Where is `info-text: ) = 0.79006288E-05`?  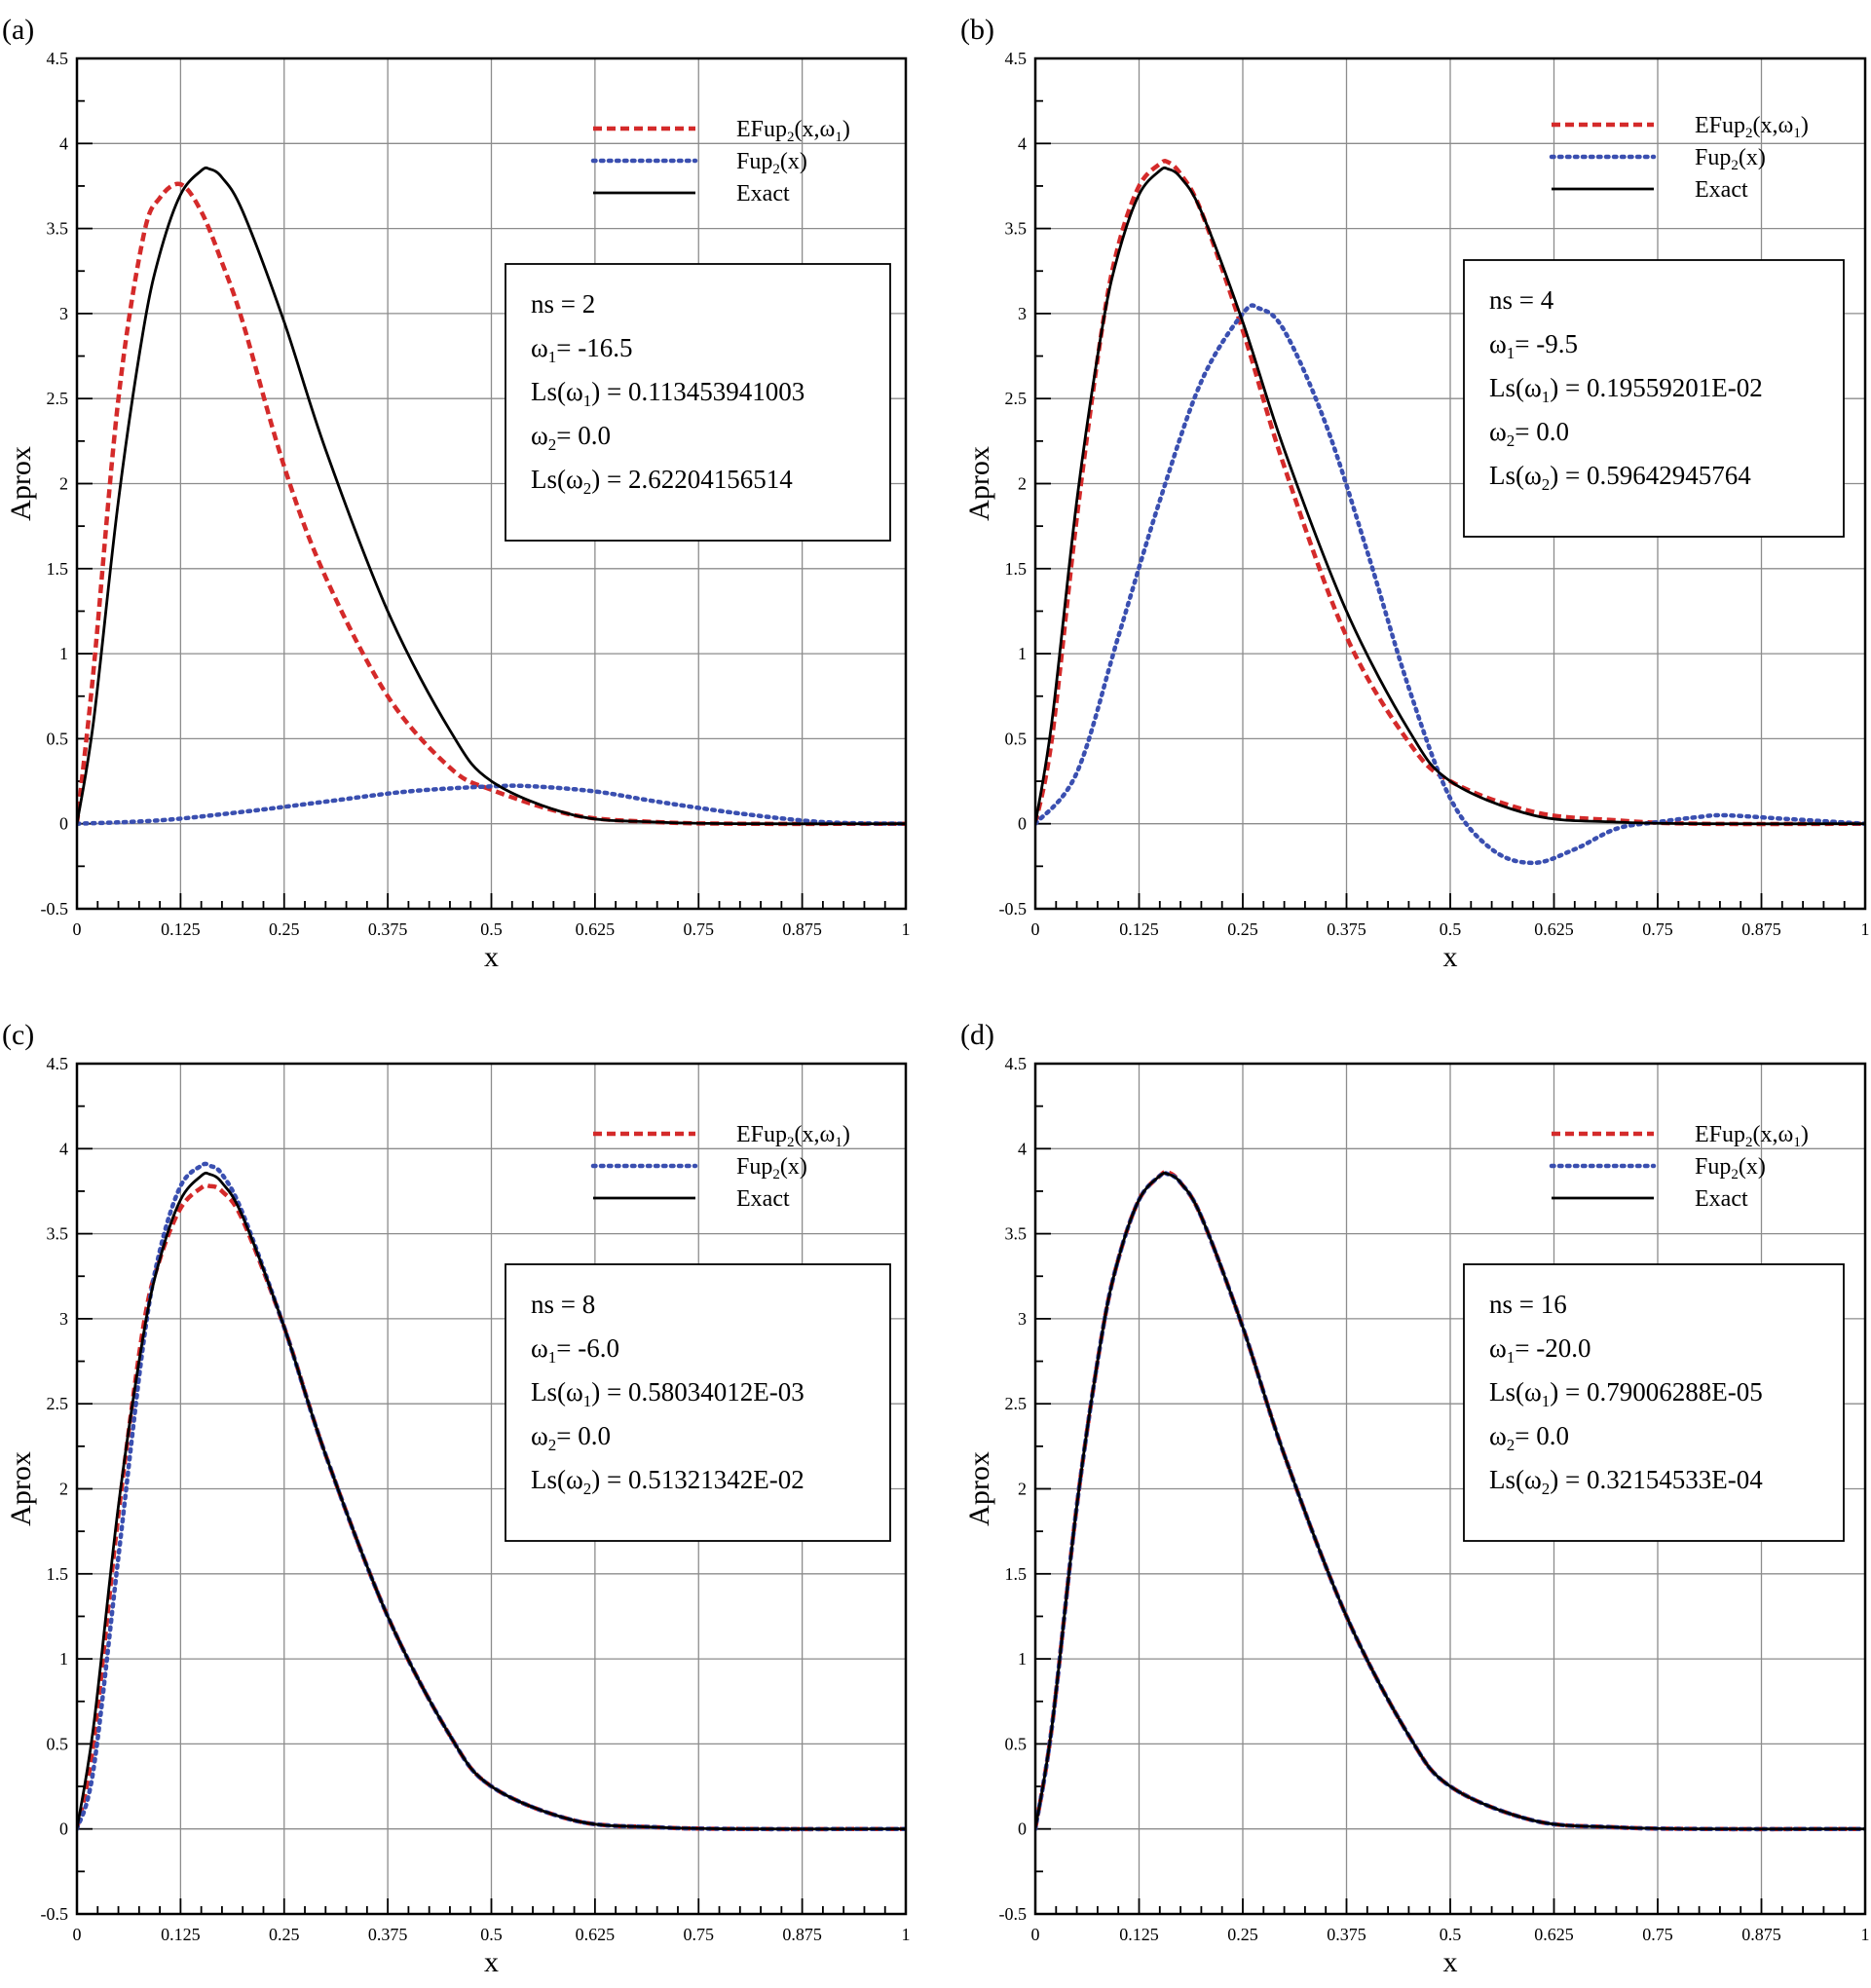
info-text: ) = 0.79006288E-05 is located at coordinates (1656, 1392).